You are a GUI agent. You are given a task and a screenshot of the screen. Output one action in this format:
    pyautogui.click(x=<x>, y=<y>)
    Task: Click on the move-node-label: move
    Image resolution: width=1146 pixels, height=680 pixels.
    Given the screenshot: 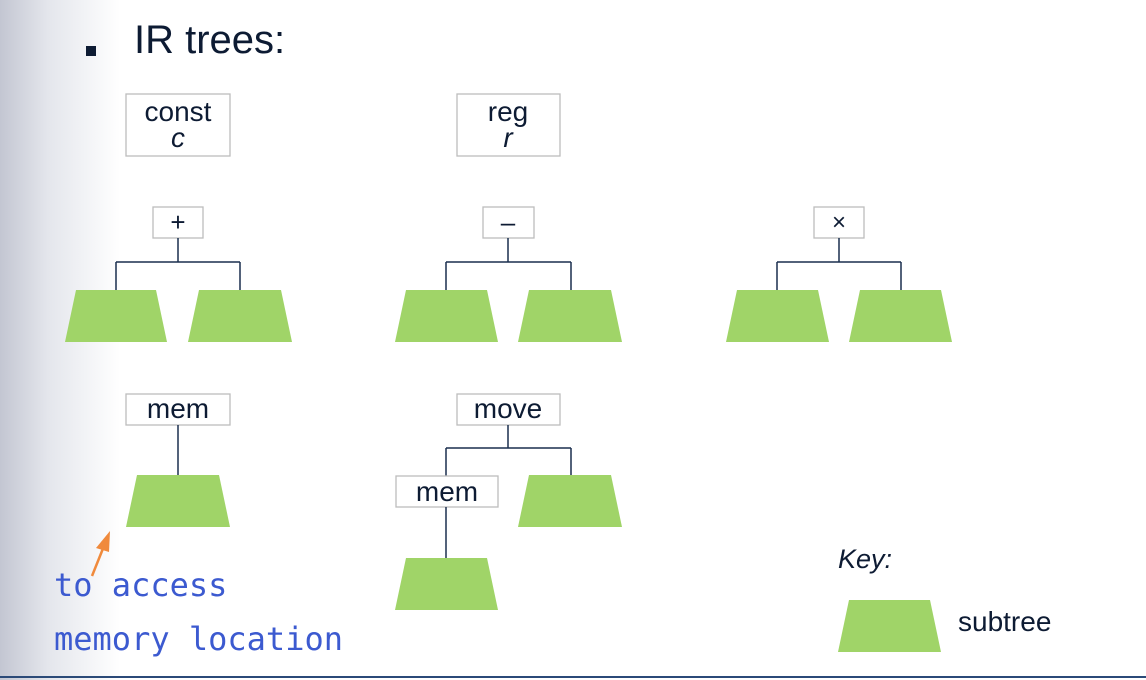 What is the action you would take?
    pyautogui.click(x=508, y=408)
    